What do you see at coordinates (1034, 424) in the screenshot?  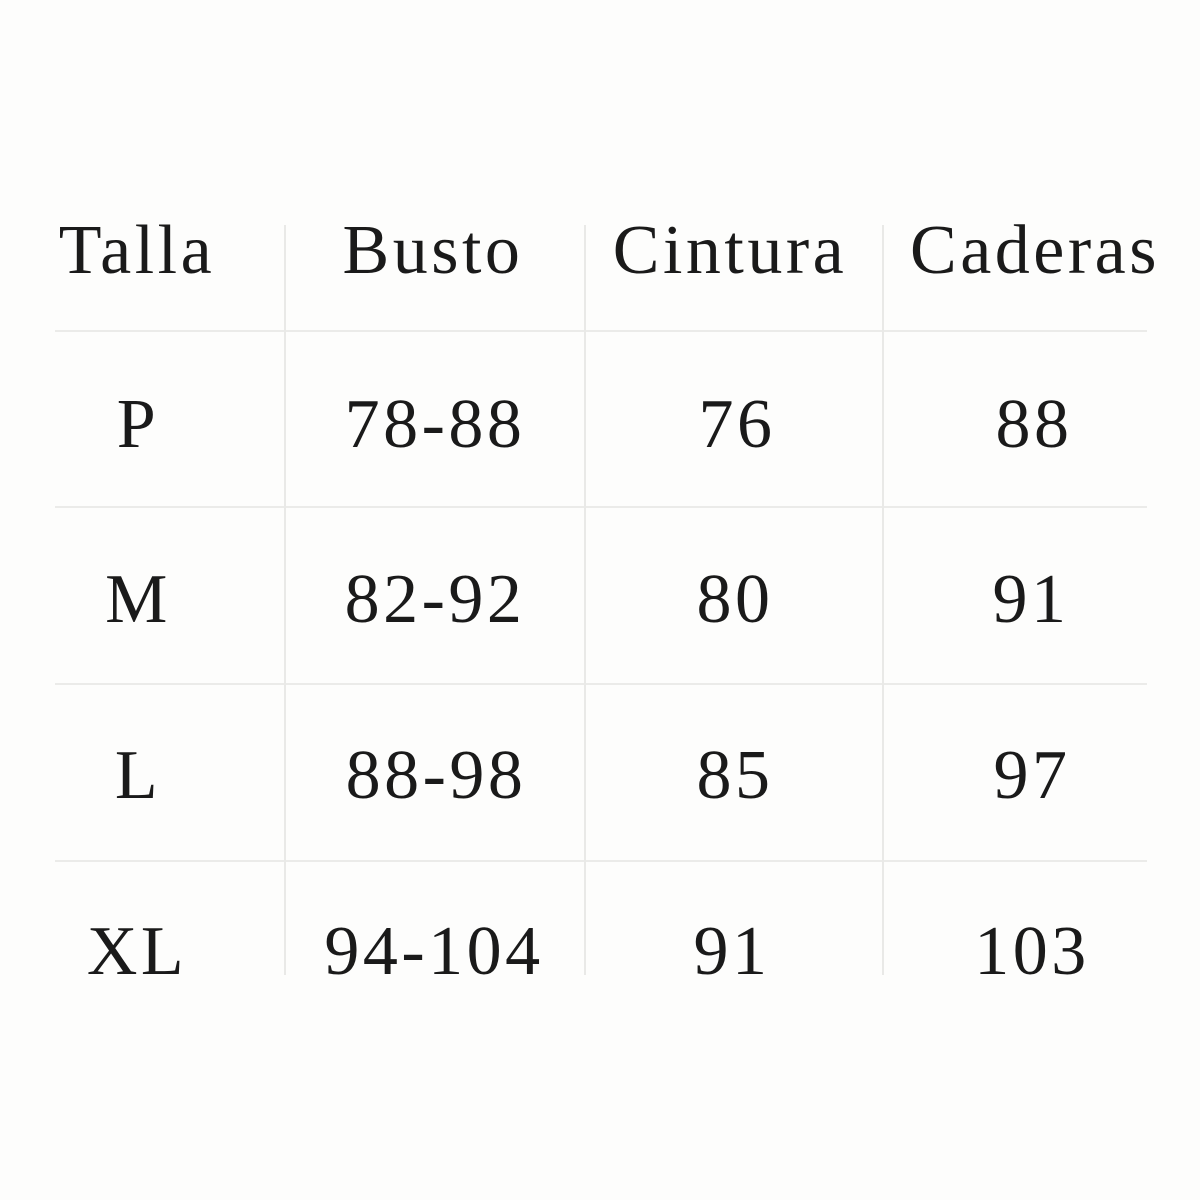 I see `cell-p-caderas: 88` at bounding box center [1034, 424].